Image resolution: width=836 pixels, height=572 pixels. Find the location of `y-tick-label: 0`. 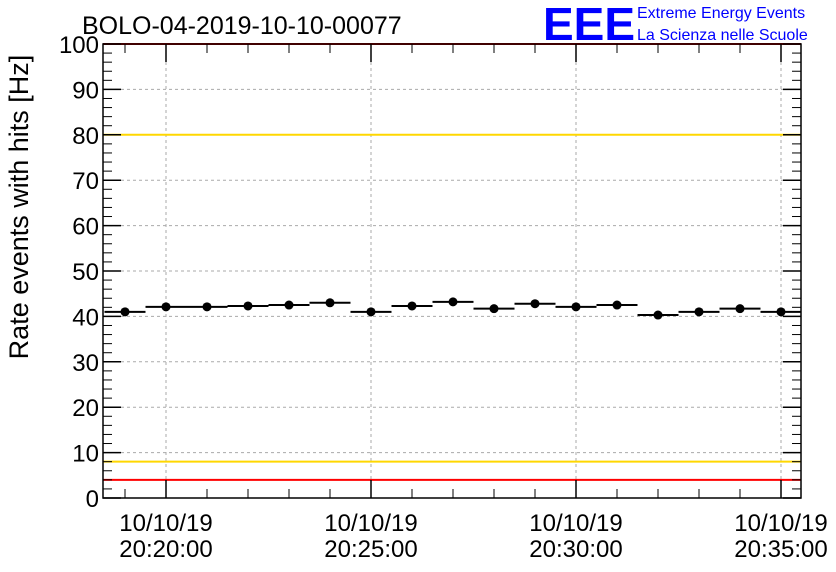

y-tick-label: 0 is located at coordinates (92, 499).